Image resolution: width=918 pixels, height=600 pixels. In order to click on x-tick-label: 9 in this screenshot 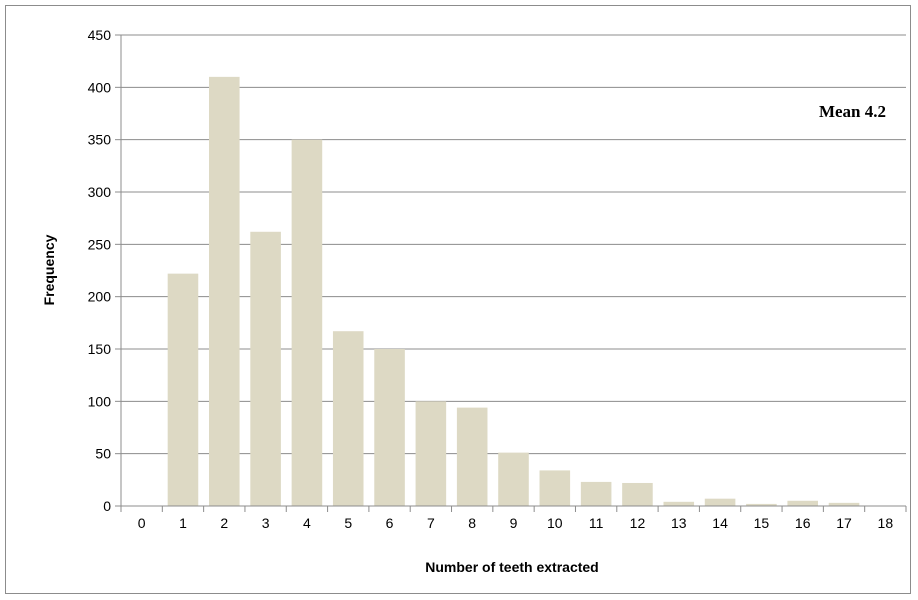, I will do `click(514, 523)`.